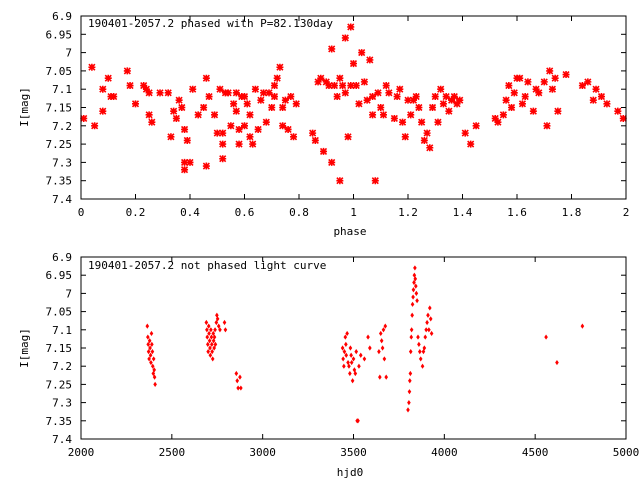 This screenshot has width=640, height=480. Describe the element at coordinates (62, 366) in the screenshot. I see `raw-y-tick-label: 7.2` at that location.